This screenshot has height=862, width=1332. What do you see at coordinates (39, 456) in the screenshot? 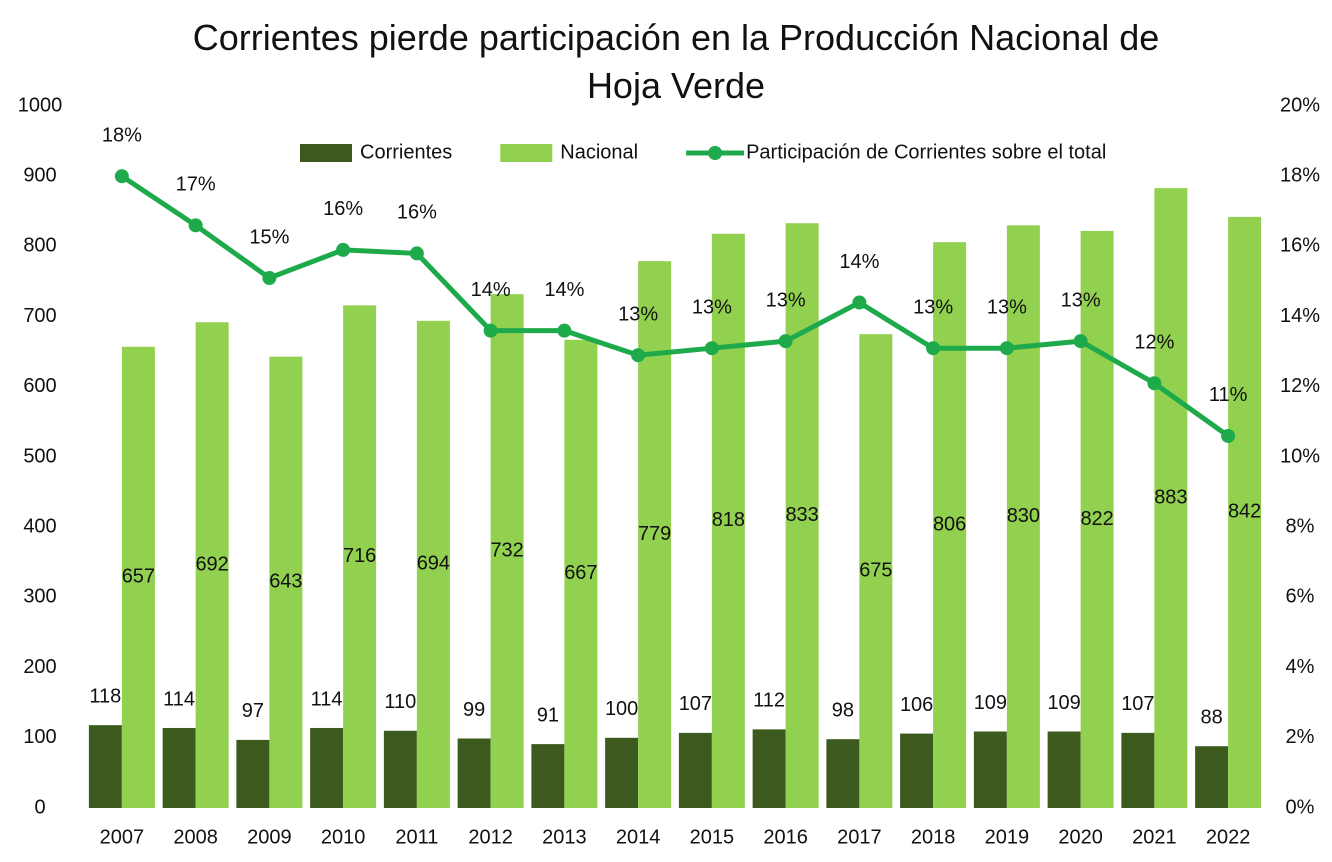
I see `y-tick-label: 500` at bounding box center [39, 456].